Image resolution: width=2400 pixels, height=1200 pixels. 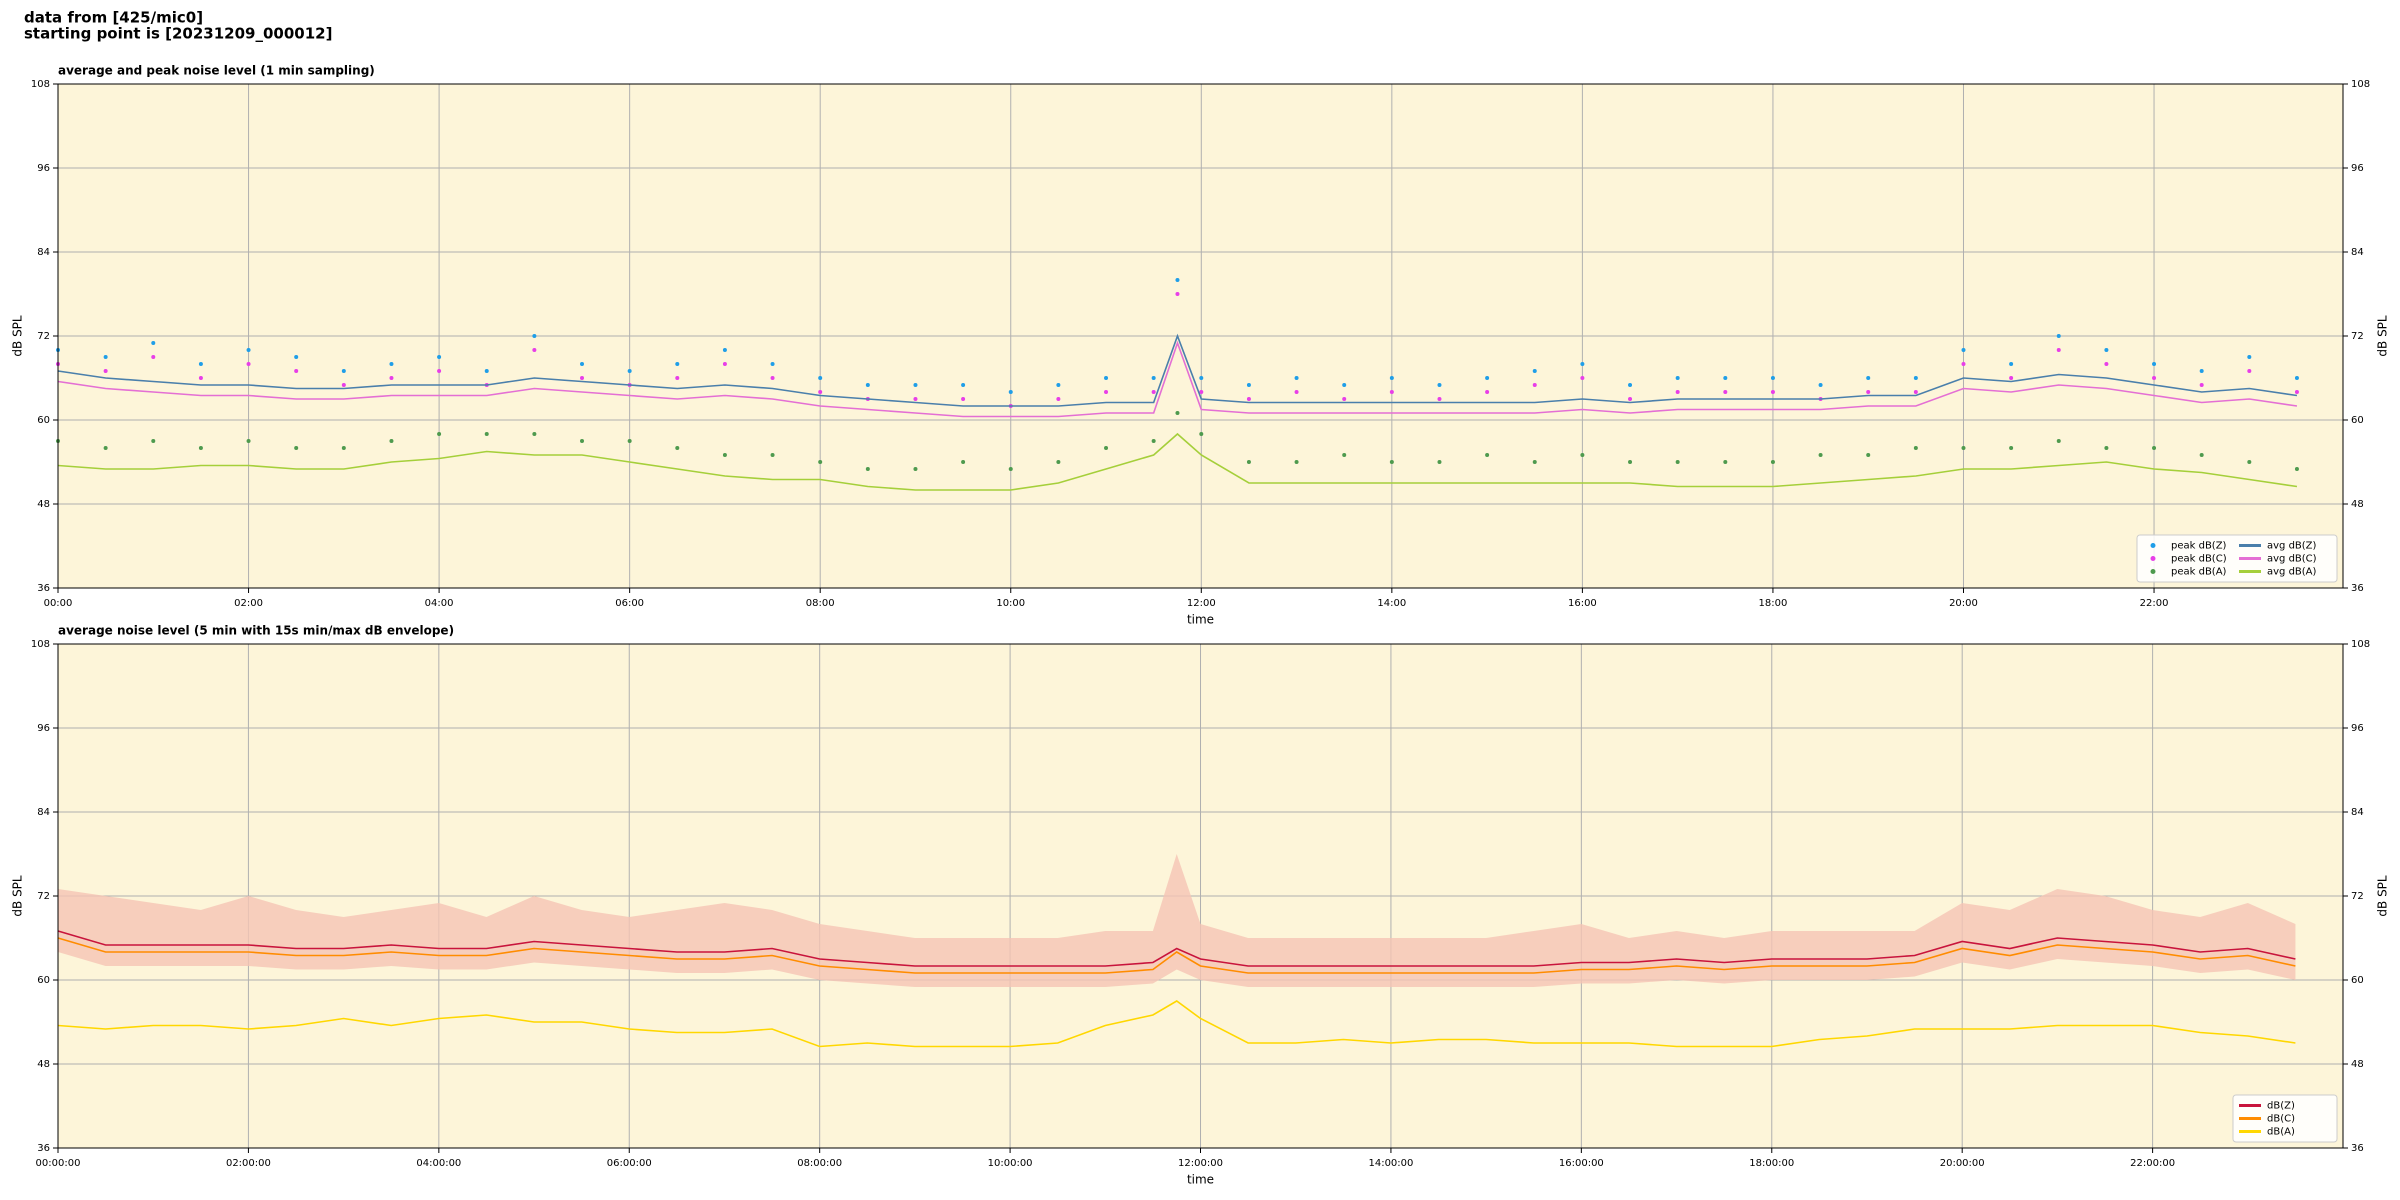 I want to click on x-tick-label: 12:00:00, so click(x=1200, y=1163).